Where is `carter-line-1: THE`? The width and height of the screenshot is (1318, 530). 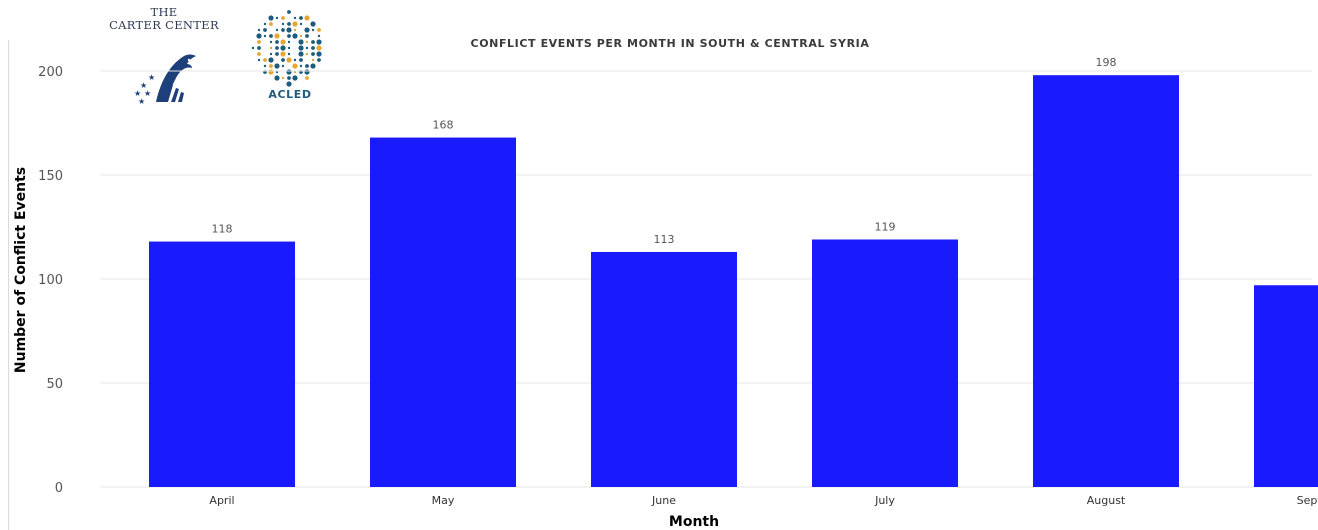 carter-line-1: THE is located at coordinates (164, 12).